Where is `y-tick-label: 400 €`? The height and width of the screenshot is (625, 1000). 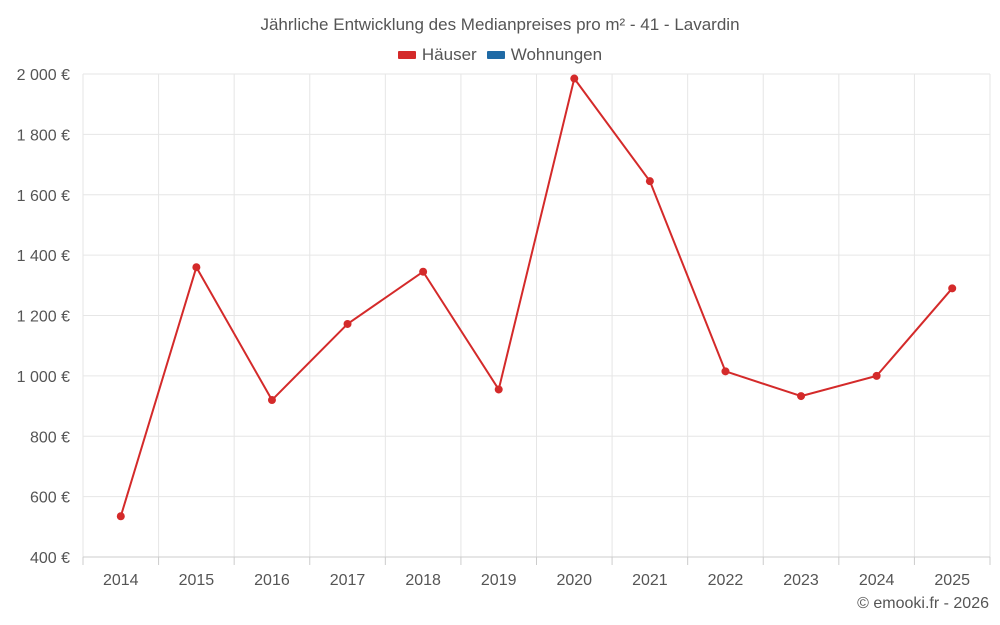 y-tick-label: 400 € is located at coordinates (50, 558).